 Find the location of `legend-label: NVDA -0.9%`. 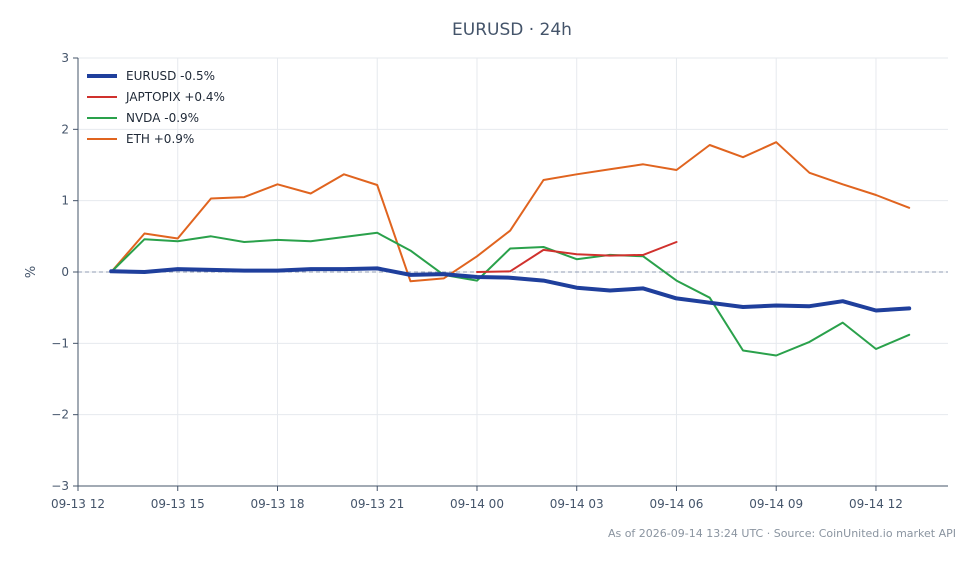

legend-label: NVDA -0.9% is located at coordinates (162, 118).